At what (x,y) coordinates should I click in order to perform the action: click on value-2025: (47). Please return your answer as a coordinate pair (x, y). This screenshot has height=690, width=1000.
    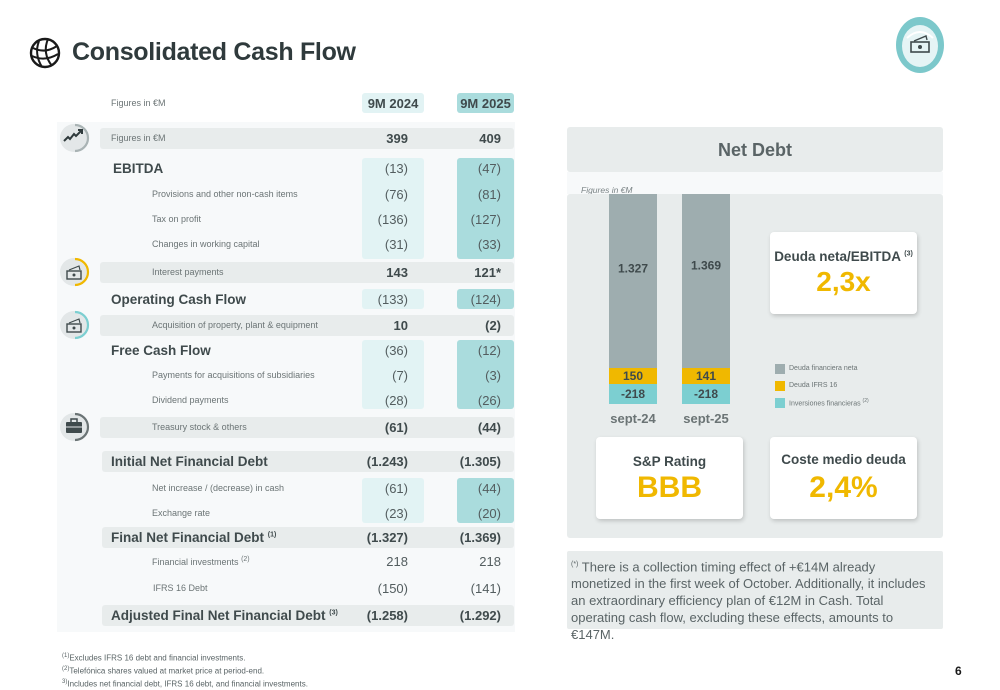
    Looking at the image, I should click on (489, 168).